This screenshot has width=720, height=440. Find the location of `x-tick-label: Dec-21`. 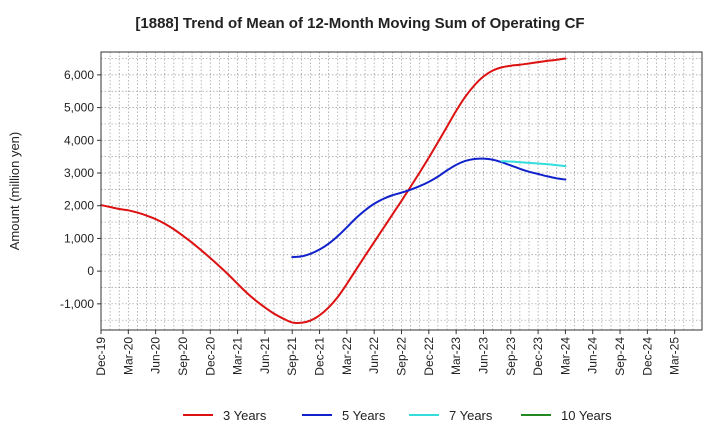

x-tick-label: Dec-21 is located at coordinates (320, 356).